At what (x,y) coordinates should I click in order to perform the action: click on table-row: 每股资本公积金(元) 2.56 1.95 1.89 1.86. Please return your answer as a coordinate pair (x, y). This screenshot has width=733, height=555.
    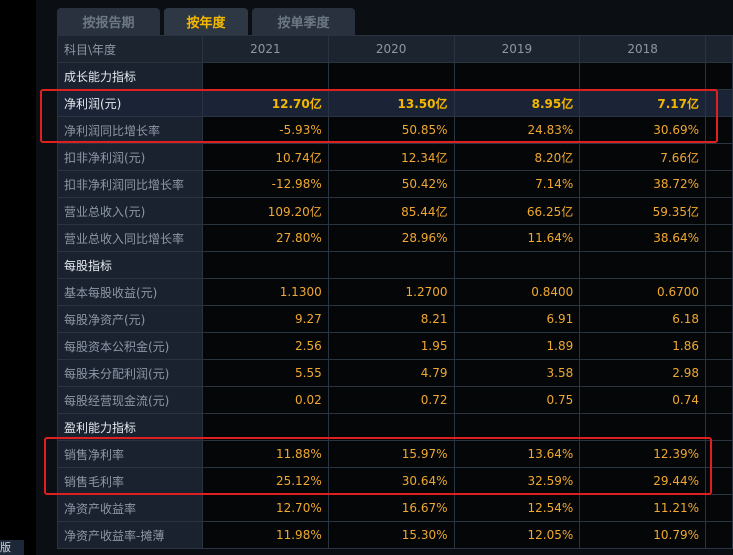
    Looking at the image, I should click on (395, 346).